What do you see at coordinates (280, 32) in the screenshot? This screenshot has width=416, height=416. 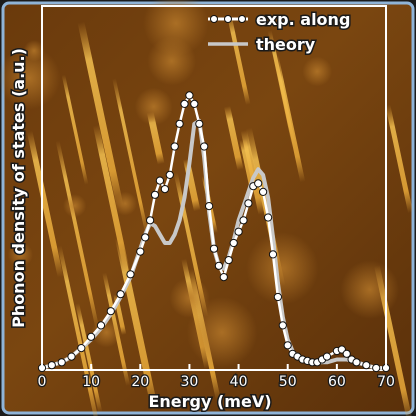 I see `legend: exp. along theory` at bounding box center [280, 32].